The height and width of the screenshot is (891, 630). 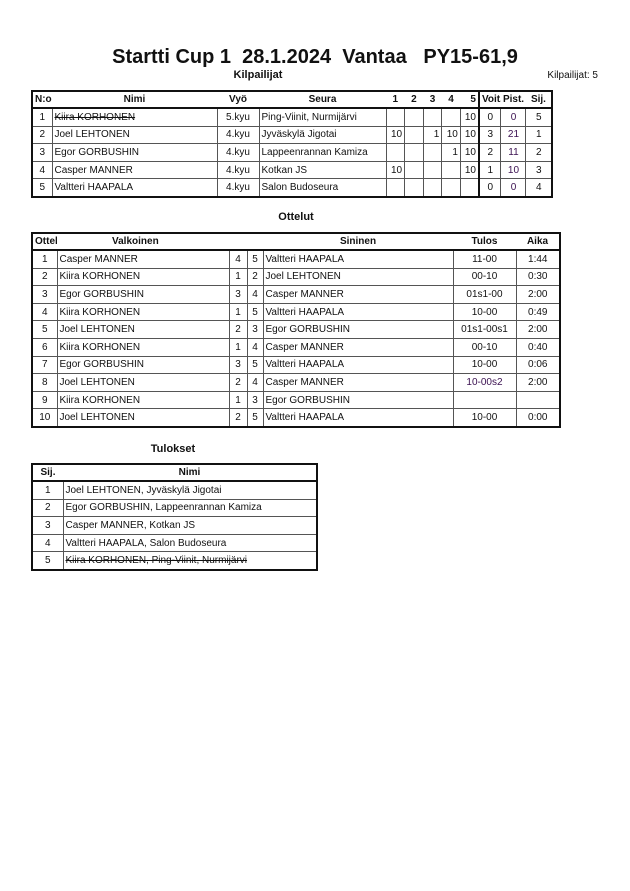 I want to click on blue-number: 3, so click(x=255, y=329).